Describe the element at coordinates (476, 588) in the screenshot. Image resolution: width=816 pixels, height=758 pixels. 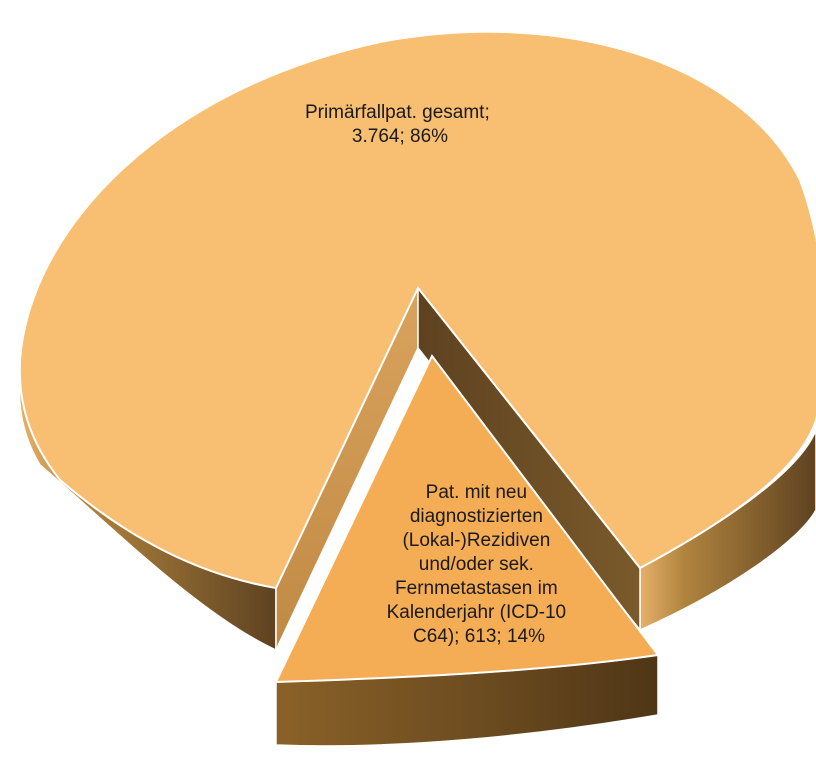
I see `slice-label-rezidive-line-5: Fernmetastasen im` at that location.